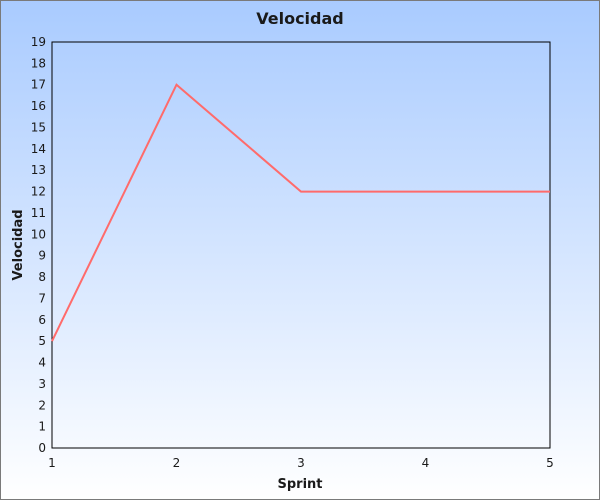 The height and width of the screenshot is (504, 600). Describe the element at coordinates (38, 85) in the screenshot. I see `y-tick-label: 17` at that location.